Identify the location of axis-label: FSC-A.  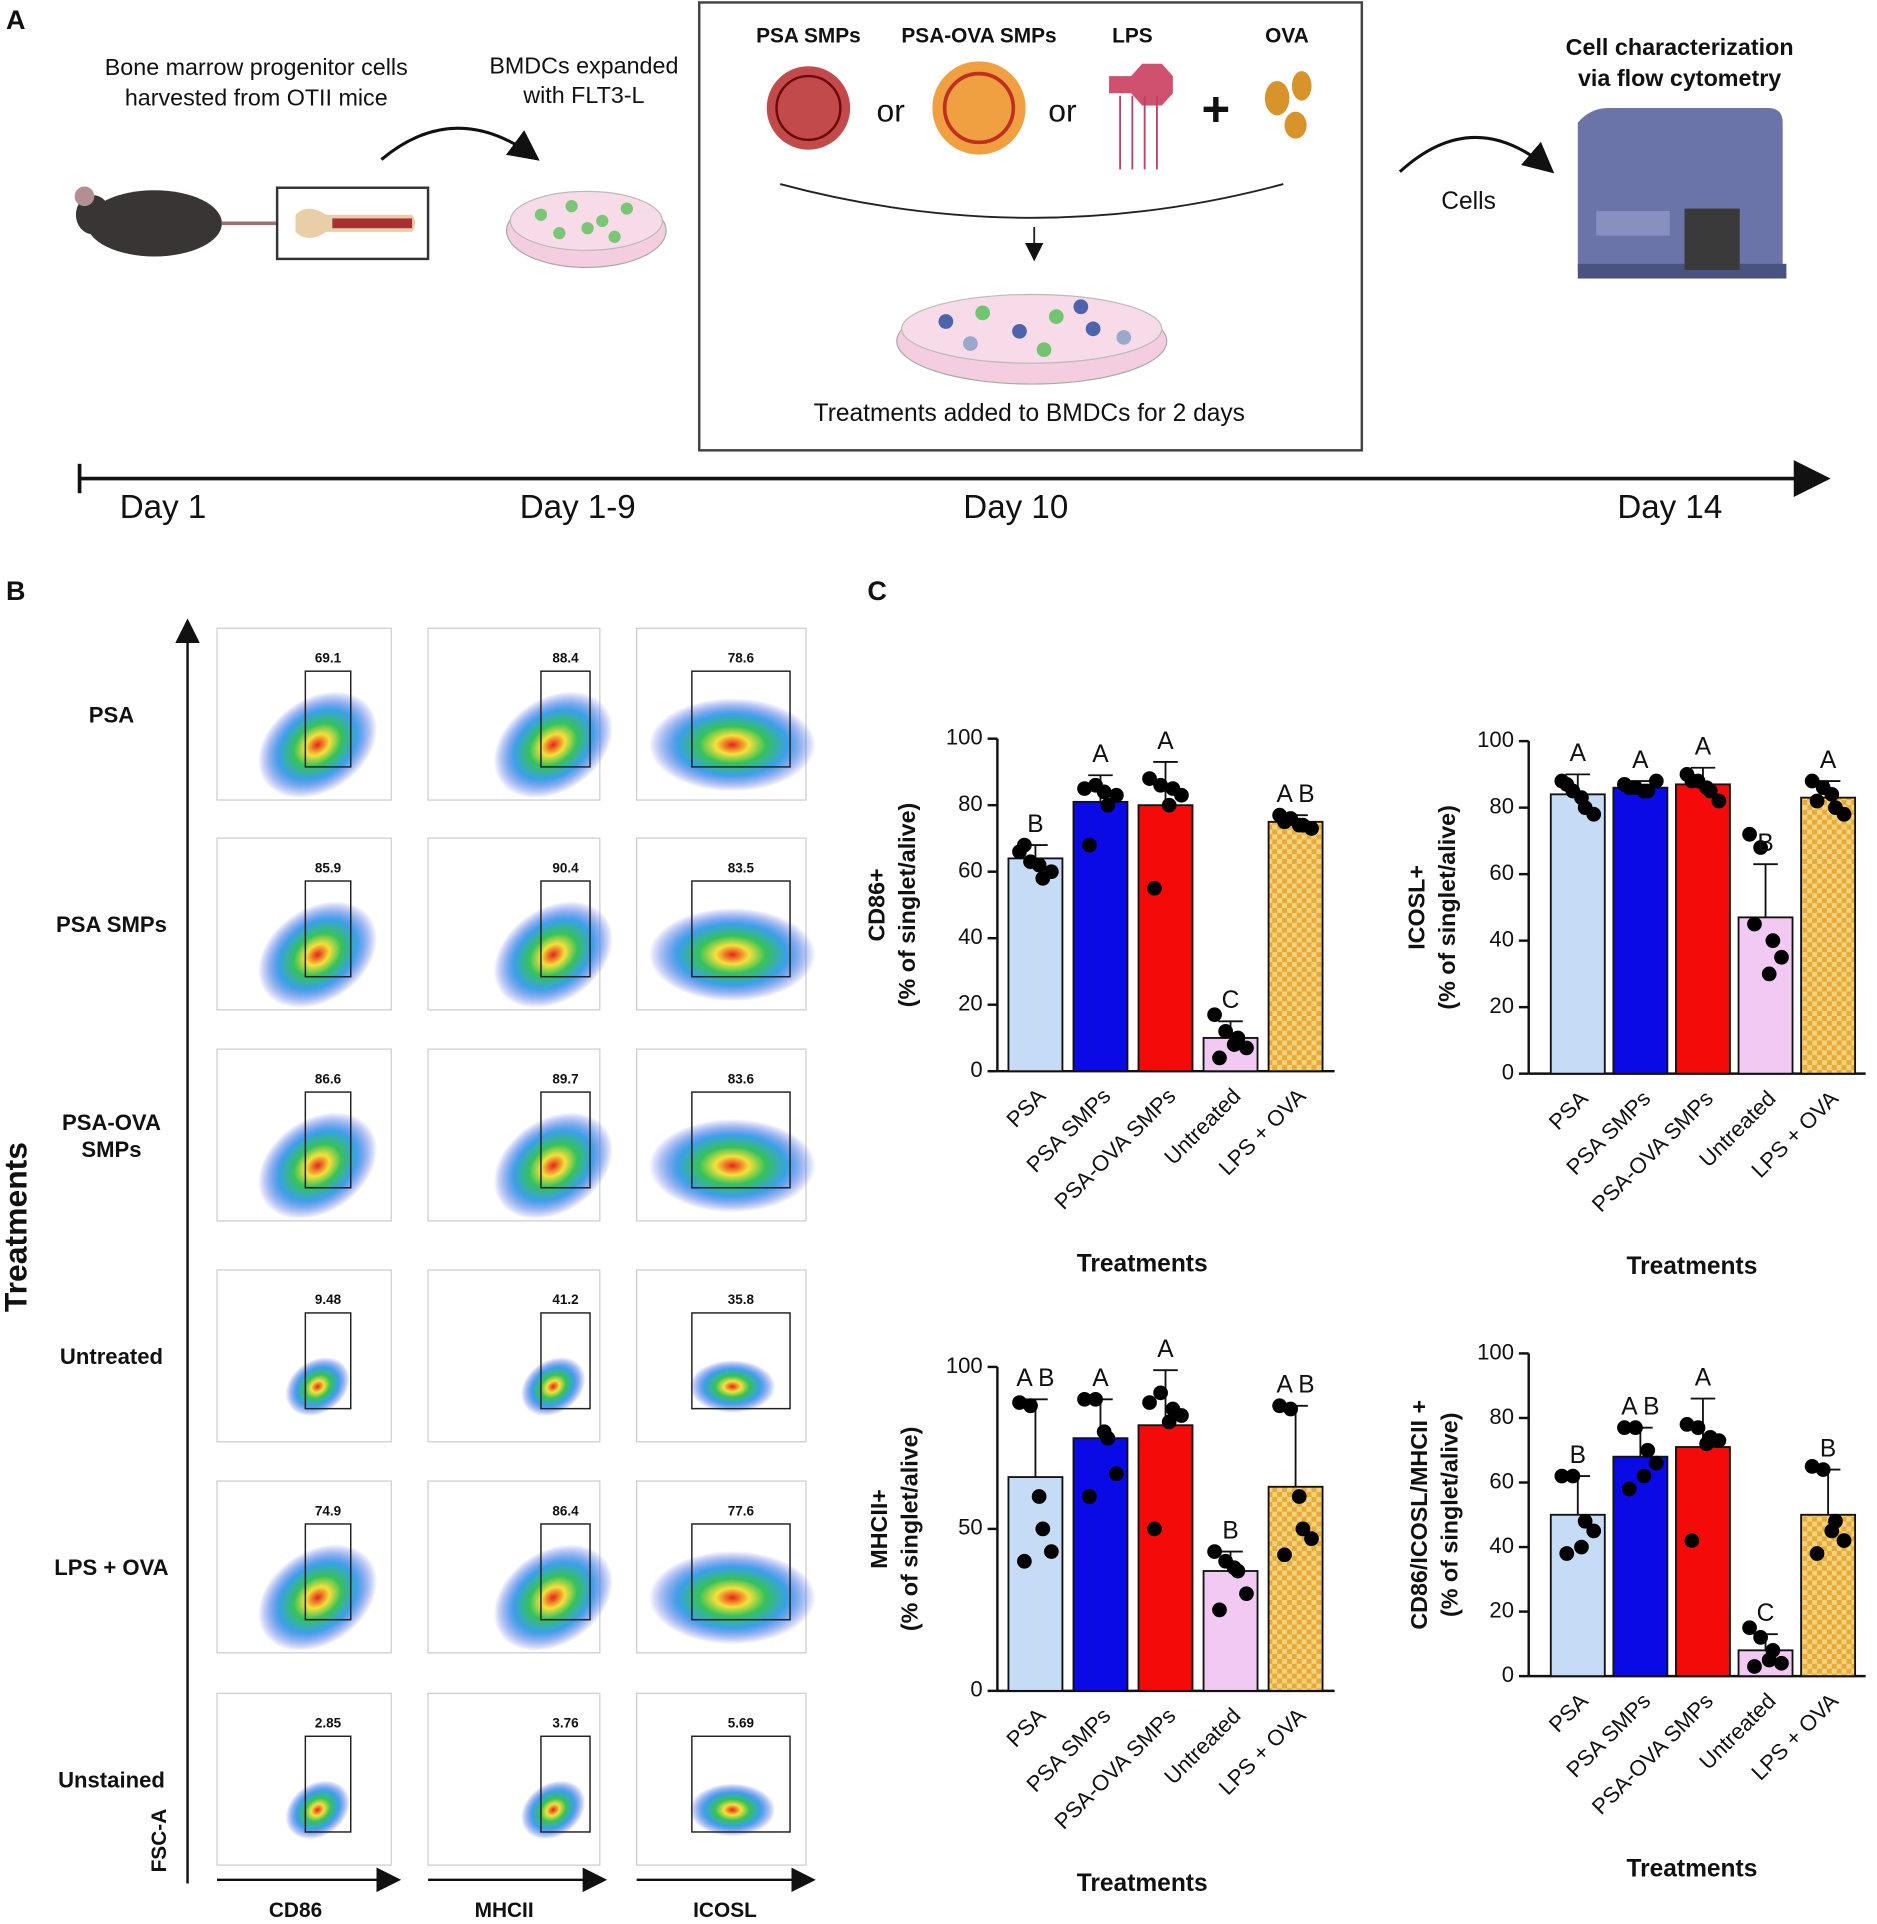
(159, 1841).